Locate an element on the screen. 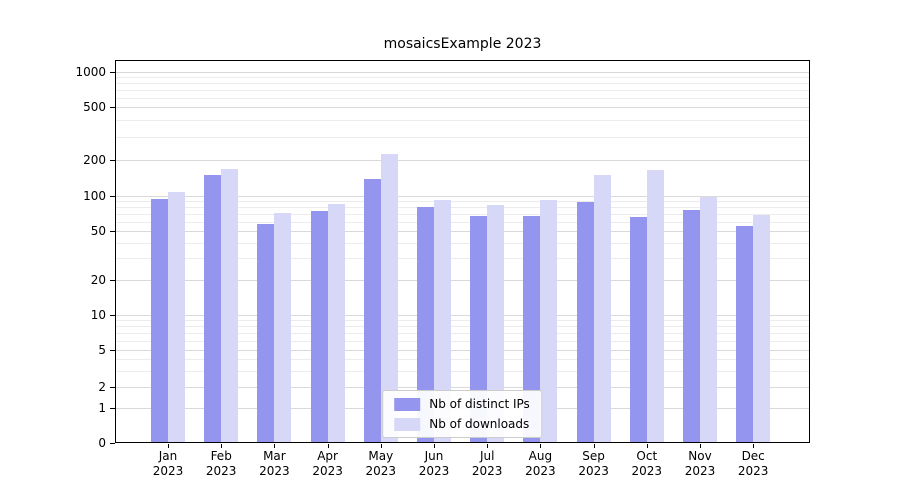 The image size is (900, 500). x-tick-label: Jul 2023 is located at coordinates (487, 463).